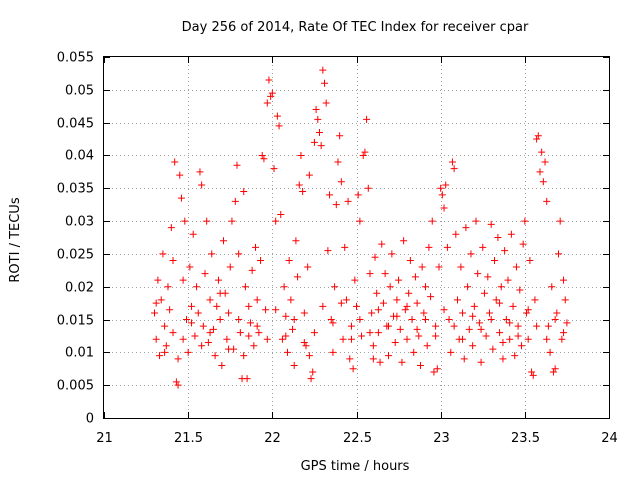  I want to click on x-tick-label: 21, so click(104, 438).